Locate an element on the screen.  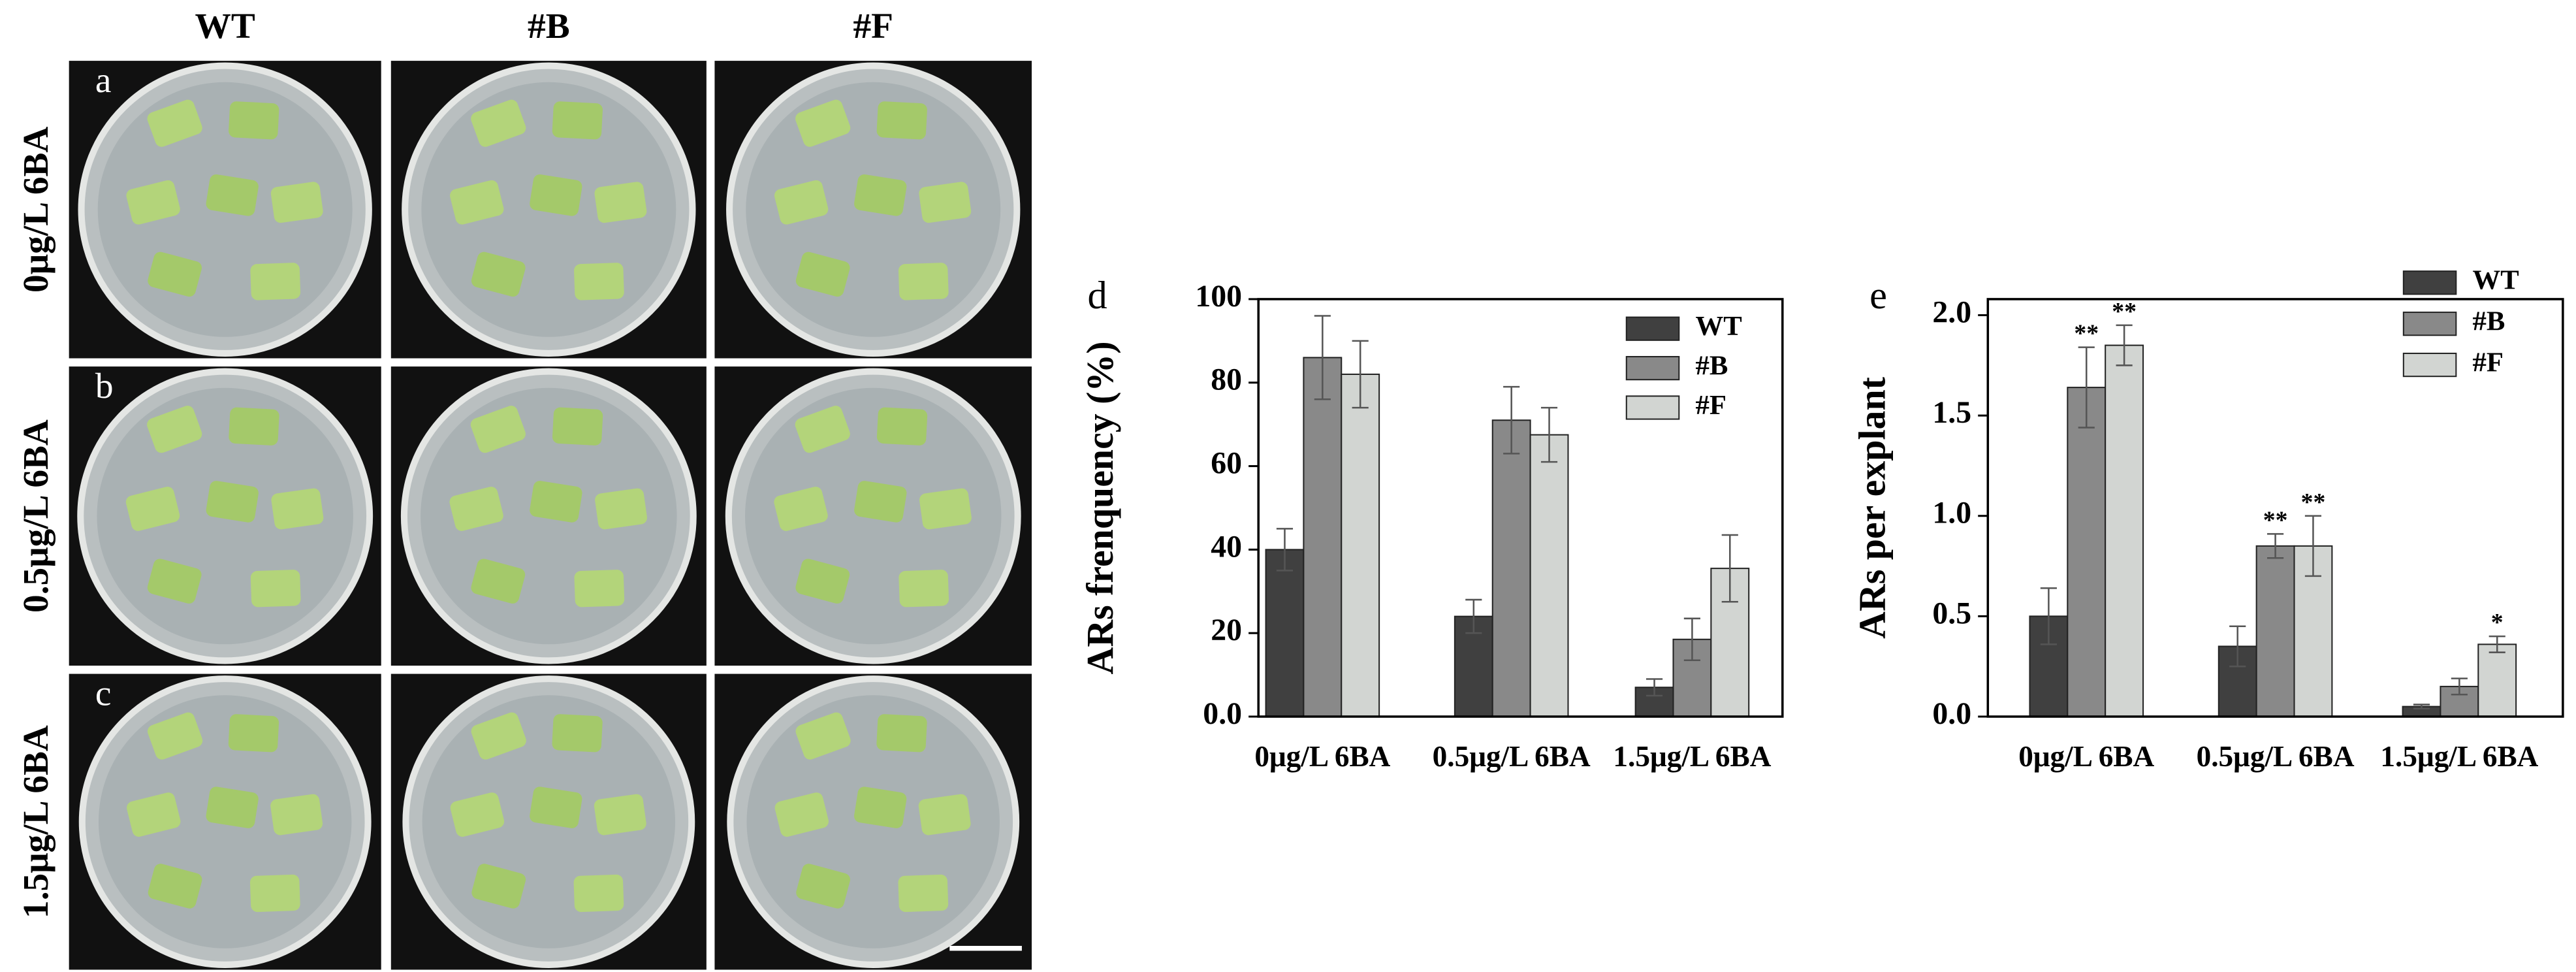
column-label: WT is located at coordinates (225, 26).